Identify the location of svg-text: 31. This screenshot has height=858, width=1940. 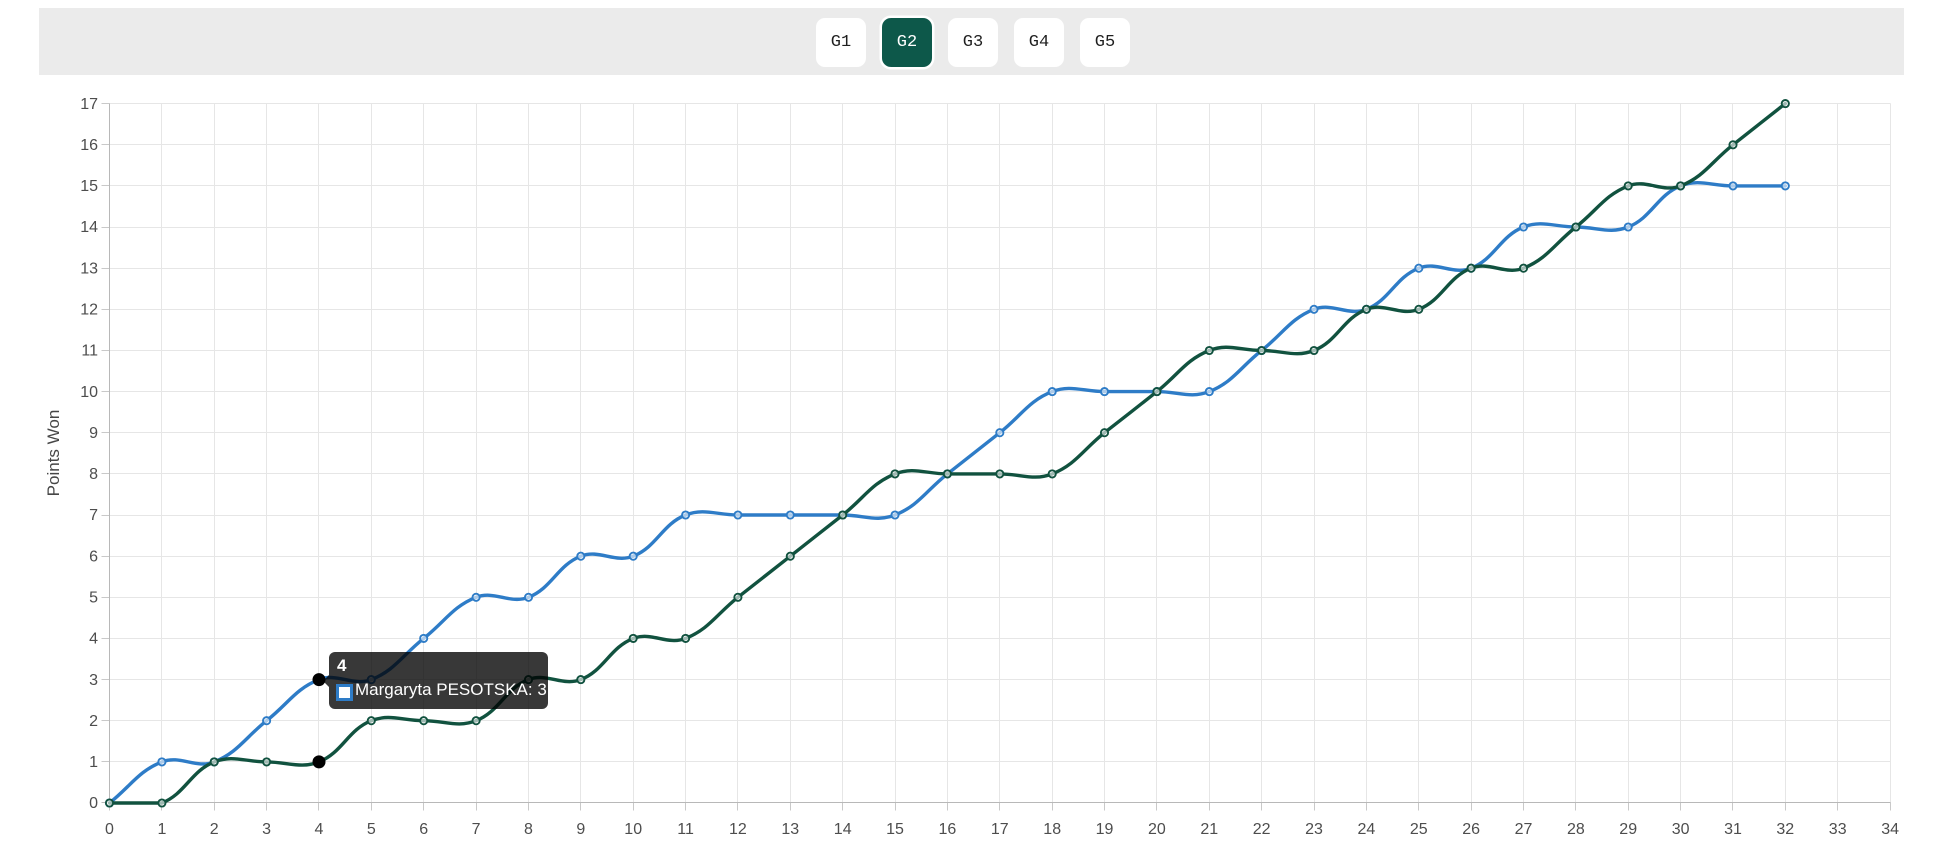
(1733, 829).